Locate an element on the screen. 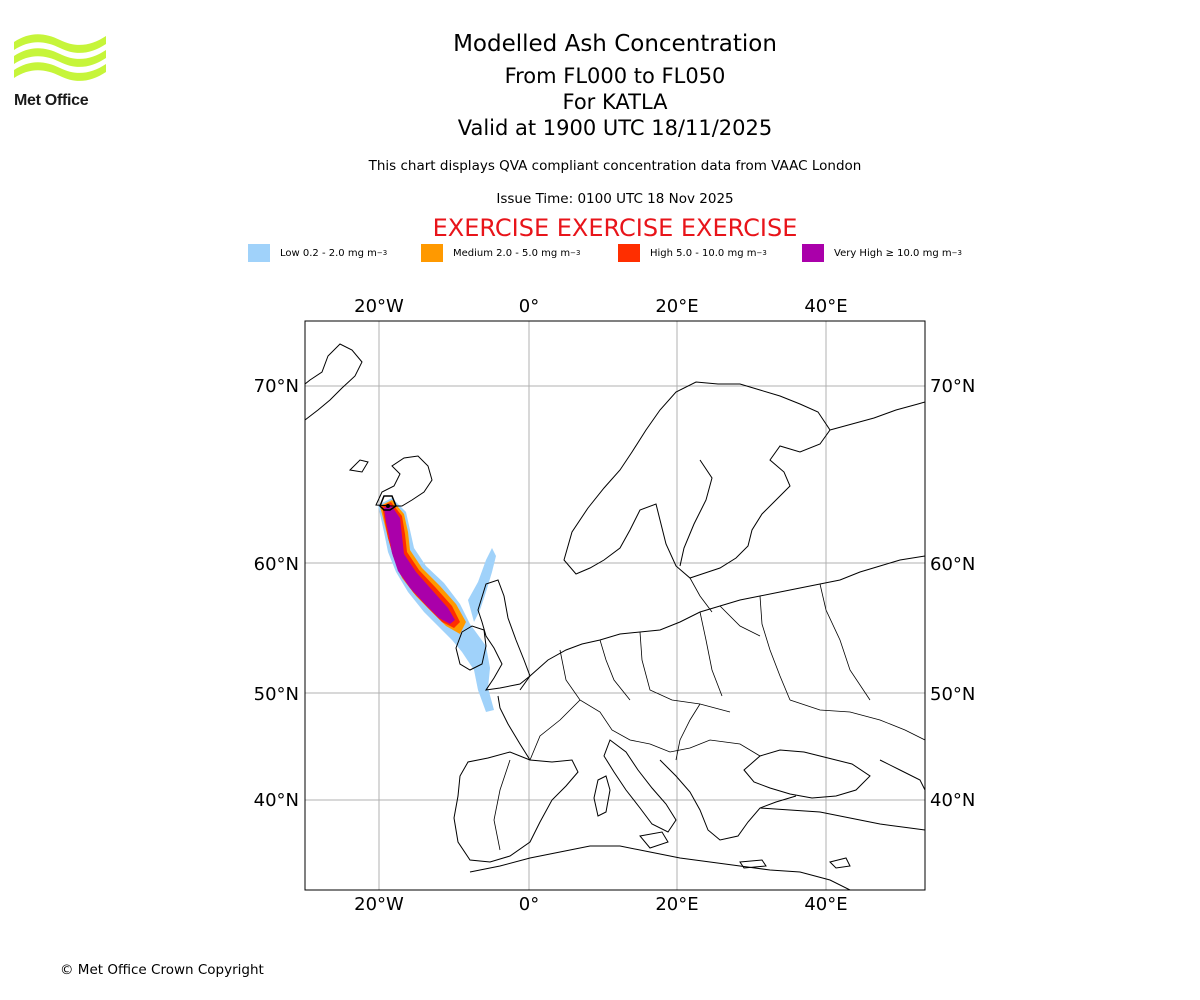 Image resolution: width=1200 pixels, height=1000 pixels. legend-item-low: Low 0.2 - 2.0 mg m −3 is located at coordinates (317, 253).